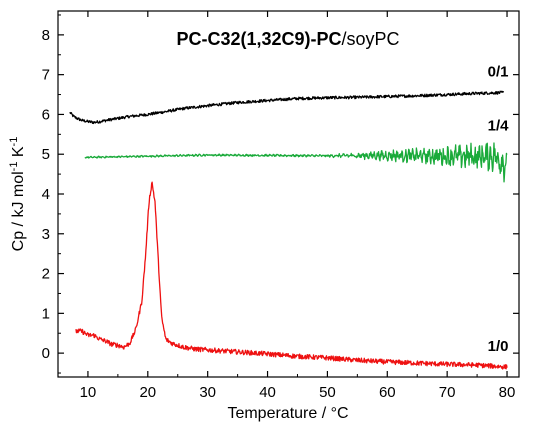  What do you see at coordinates (327, 392) in the screenshot?
I see `x-tick-label: 50` at bounding box center [327, 392].